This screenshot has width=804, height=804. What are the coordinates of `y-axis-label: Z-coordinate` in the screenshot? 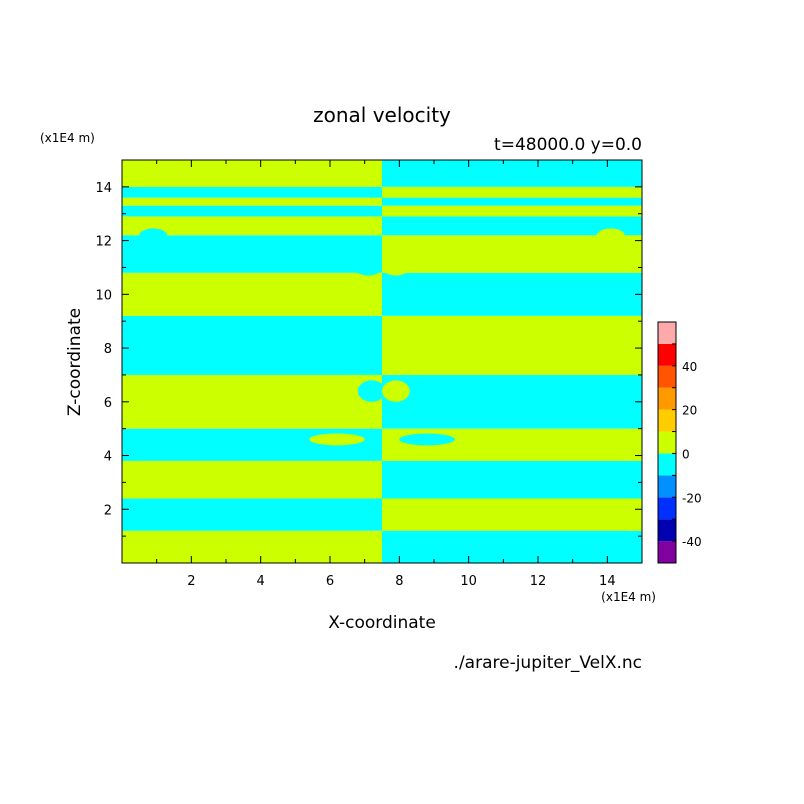 It's located at (75, 362).